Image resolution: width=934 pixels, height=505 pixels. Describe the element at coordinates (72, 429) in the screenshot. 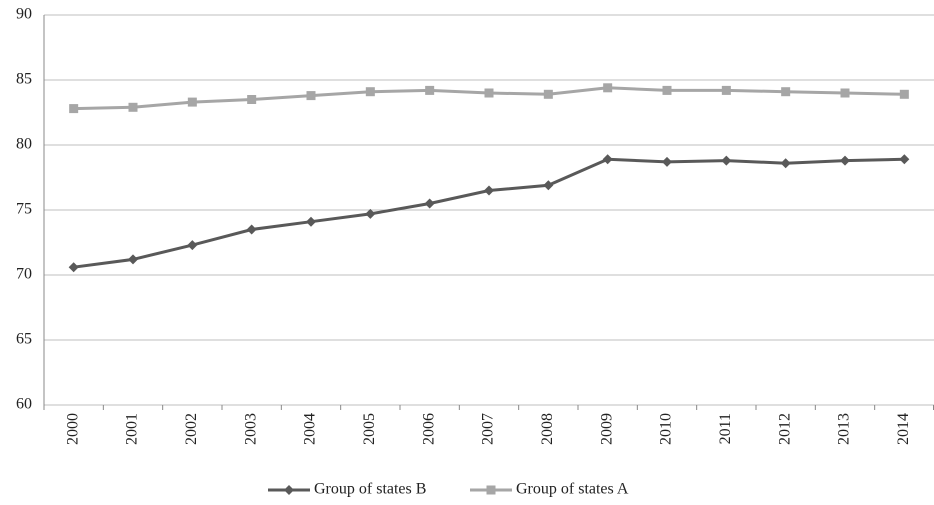

I see `x-tick-label: 2000` at that location.